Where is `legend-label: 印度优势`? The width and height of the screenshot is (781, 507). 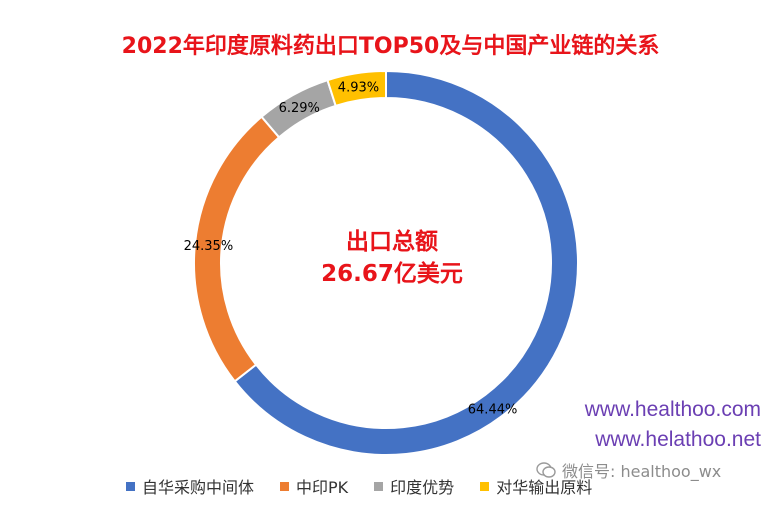 legend-label: 印度优势 is located at coordinates (422, 487).